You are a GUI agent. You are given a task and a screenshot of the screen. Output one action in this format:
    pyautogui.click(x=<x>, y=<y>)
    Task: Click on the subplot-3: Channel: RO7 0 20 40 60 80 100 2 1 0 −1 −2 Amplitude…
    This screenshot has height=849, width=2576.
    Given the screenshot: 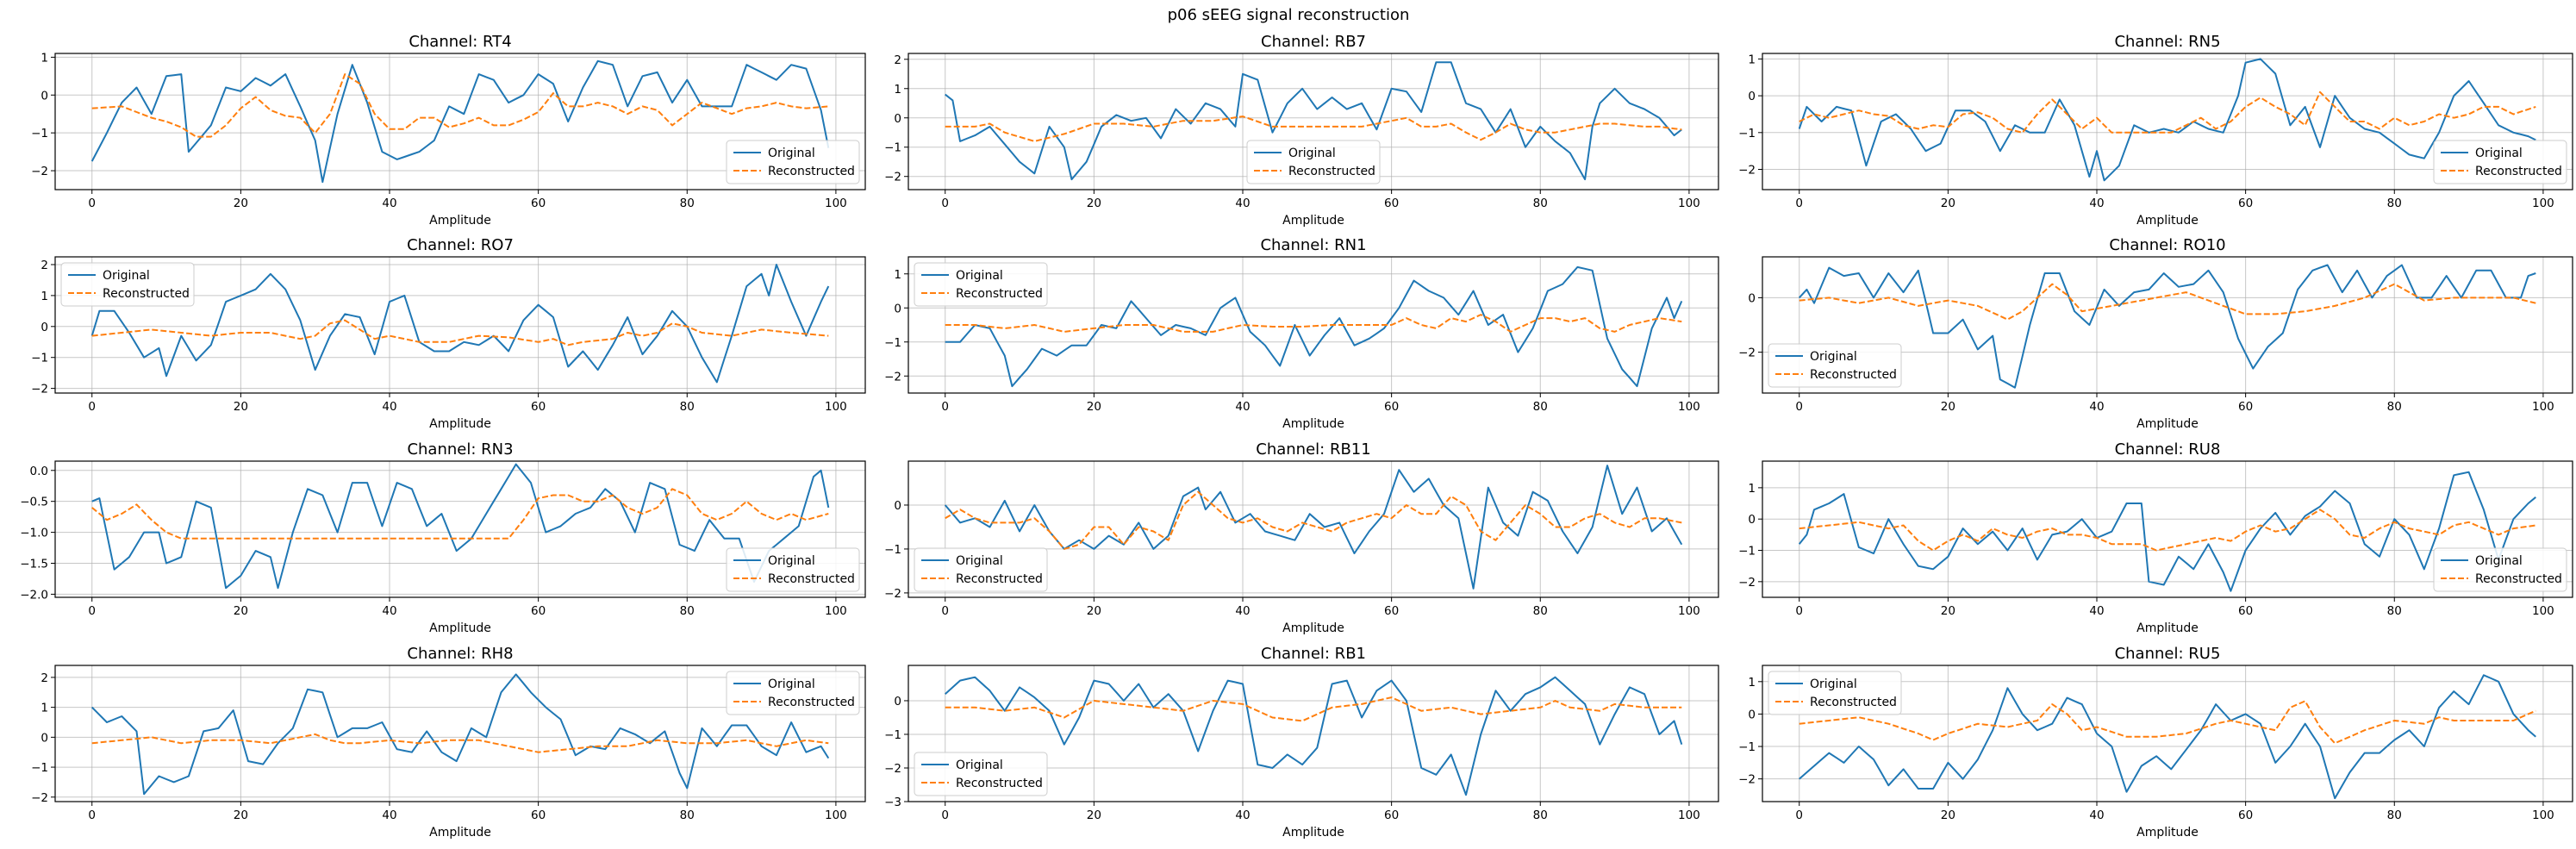 What is the action you would take?
    pyautogui.click(x=448, y=333)
    